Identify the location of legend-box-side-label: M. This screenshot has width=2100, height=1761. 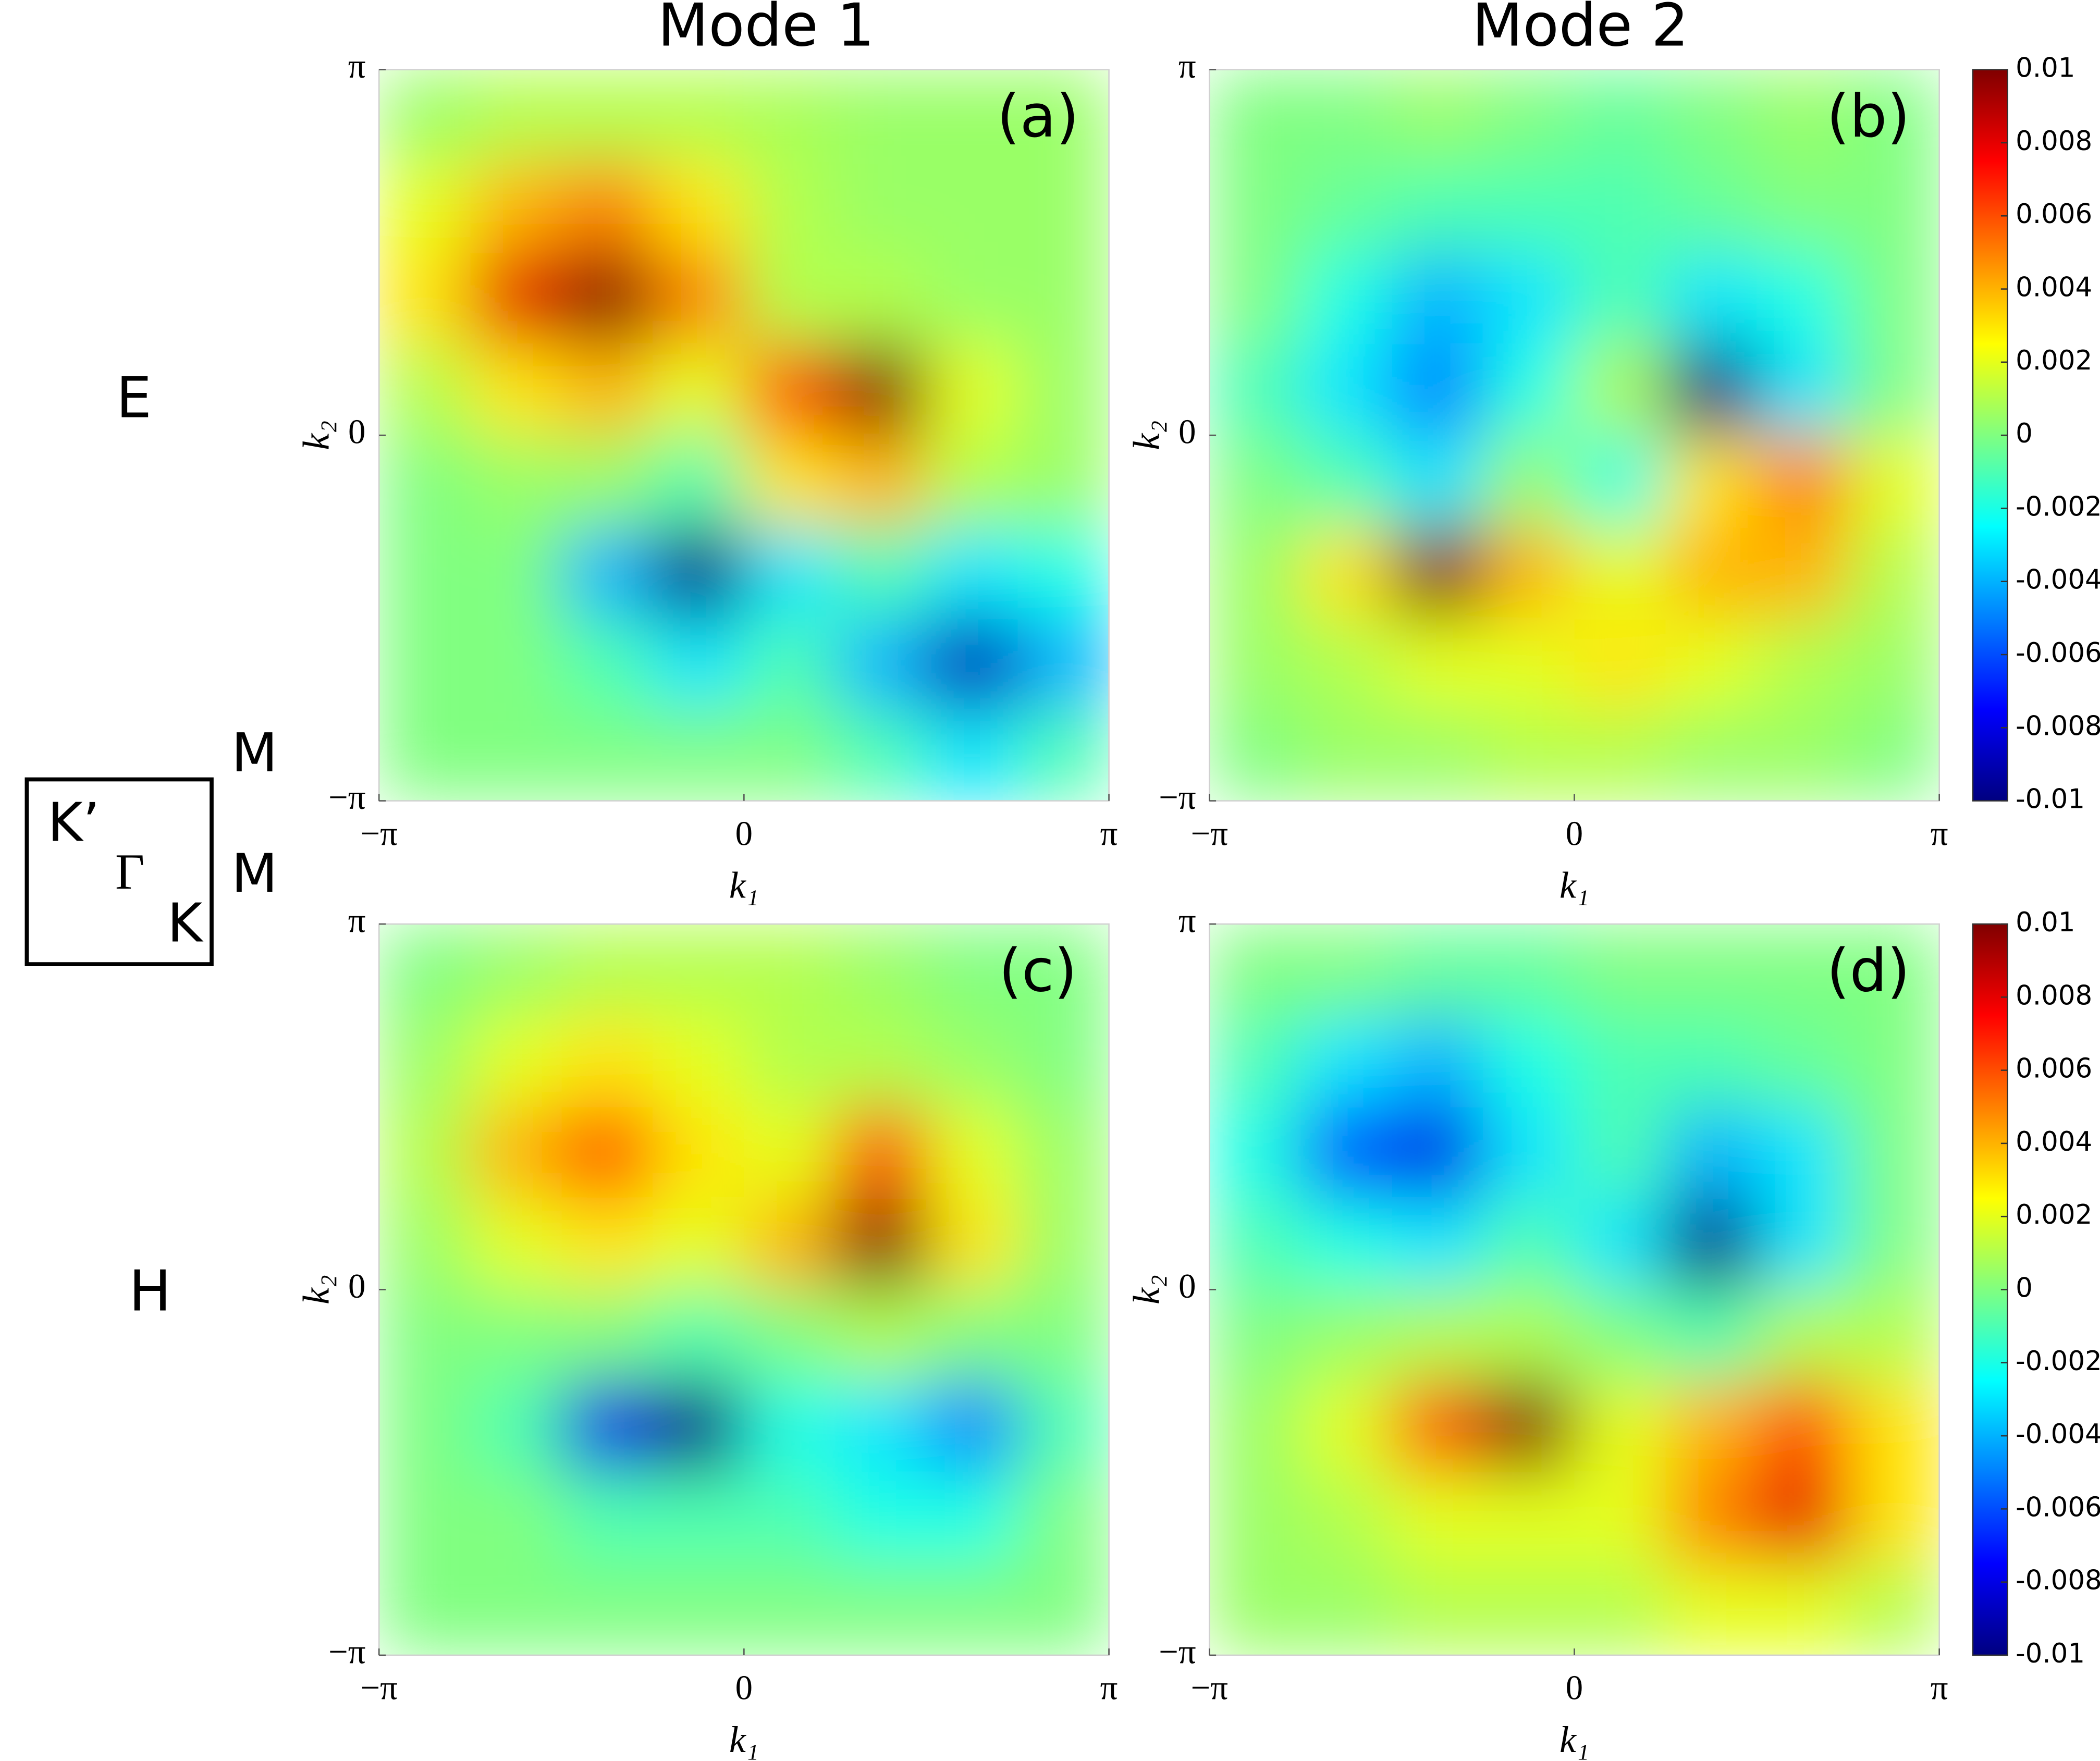
(255, 753).